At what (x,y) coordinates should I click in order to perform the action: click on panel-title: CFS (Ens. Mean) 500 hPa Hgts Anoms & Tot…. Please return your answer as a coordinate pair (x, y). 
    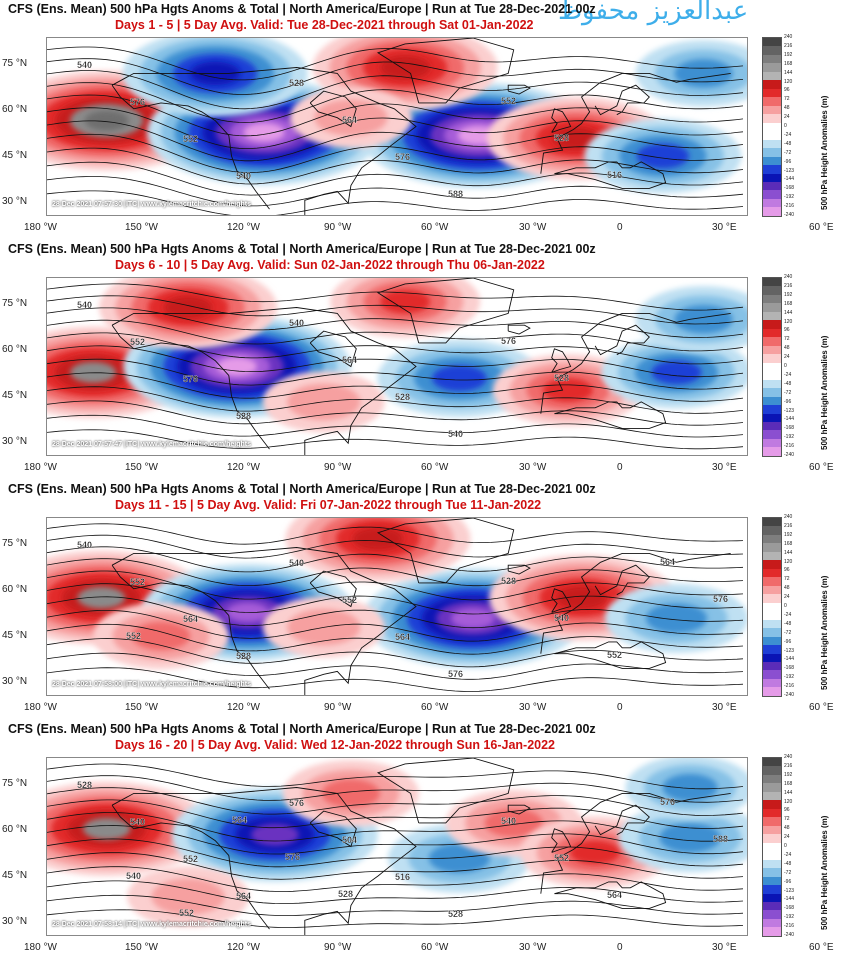
    Looking at the image, I should click on (302, 489).